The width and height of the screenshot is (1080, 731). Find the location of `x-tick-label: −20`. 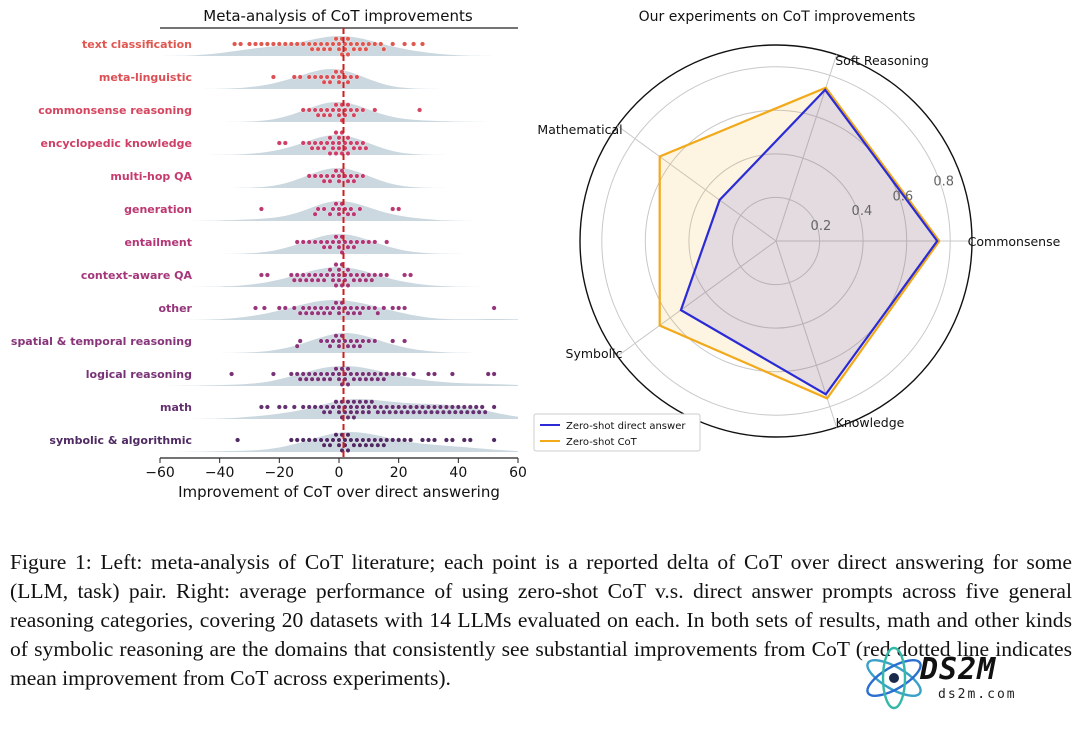

x-tick-label: −20 is located at coordinates (280, 473).